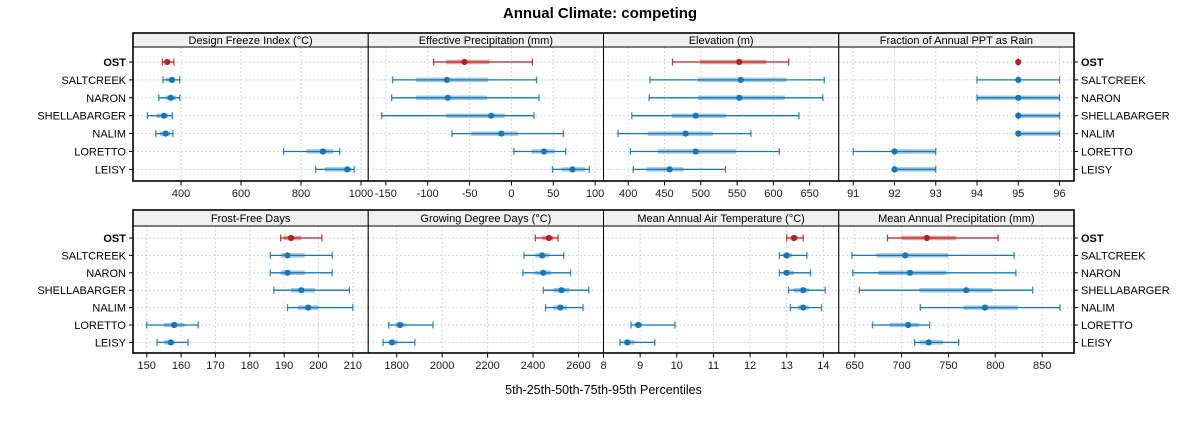  I want to click on site-label-right-nalim: NALIM, so click(1098, 135).